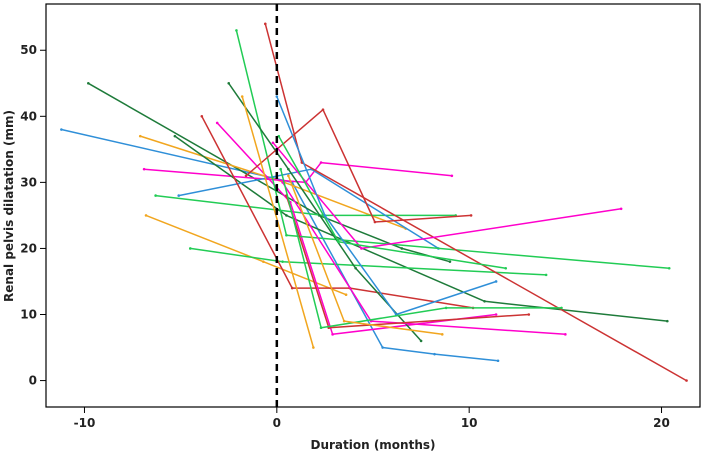  What do you see at coordinates (28, 182) in the screenshot?
I see `y-tick-label: 30` at bounding box center [28, 182].